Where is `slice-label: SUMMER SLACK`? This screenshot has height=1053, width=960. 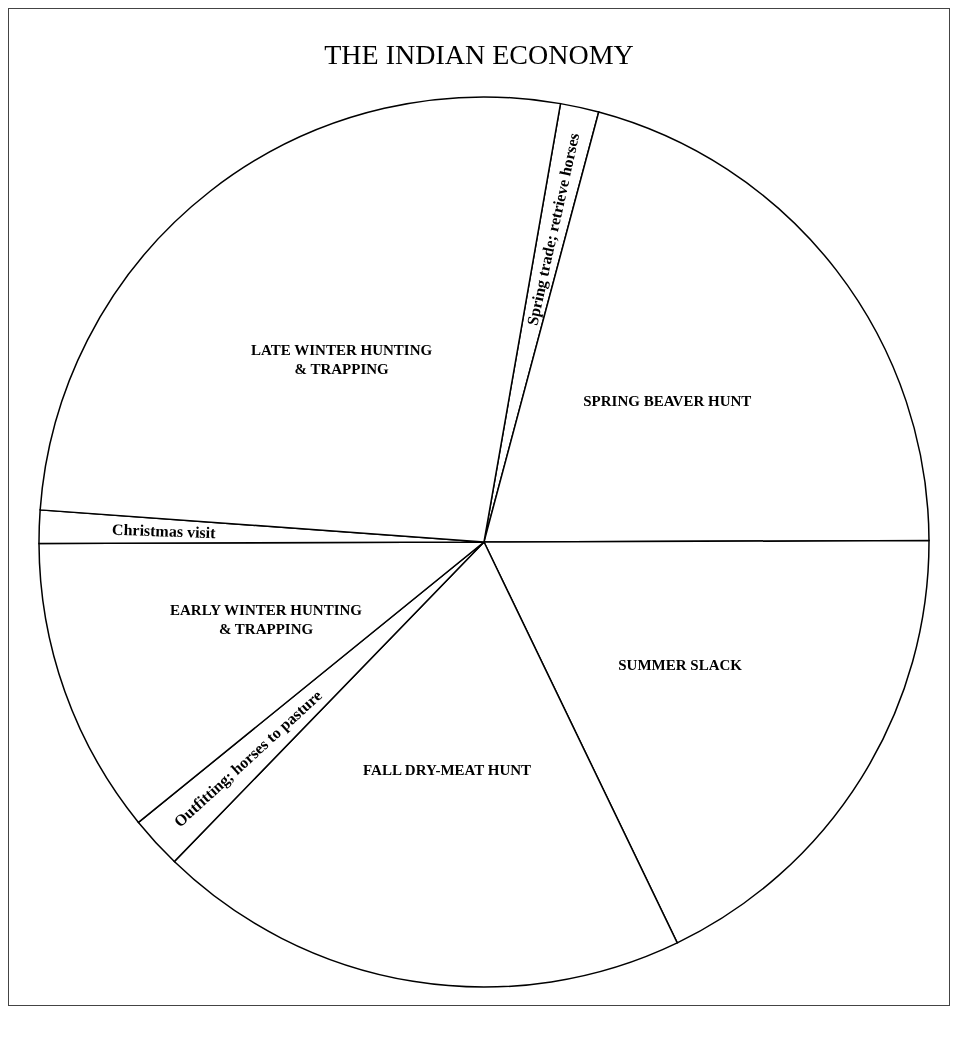 slice-label: SUMMER SLACK is located at coordinates (680, 664).